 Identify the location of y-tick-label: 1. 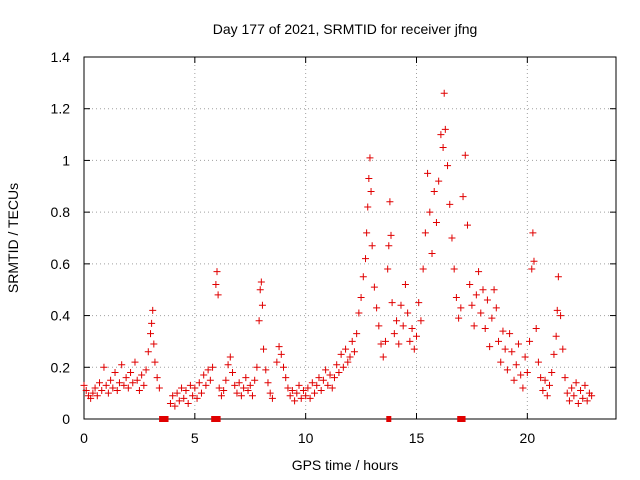
(66, 160).